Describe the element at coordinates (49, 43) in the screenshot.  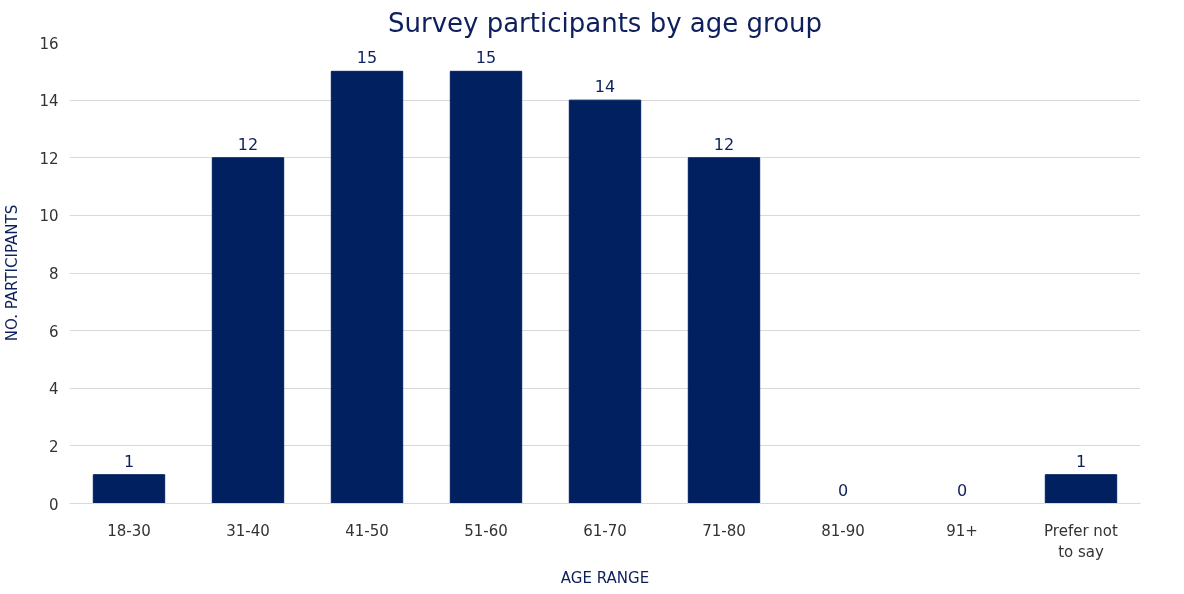
I see `y-tick-label: 16` at that location.